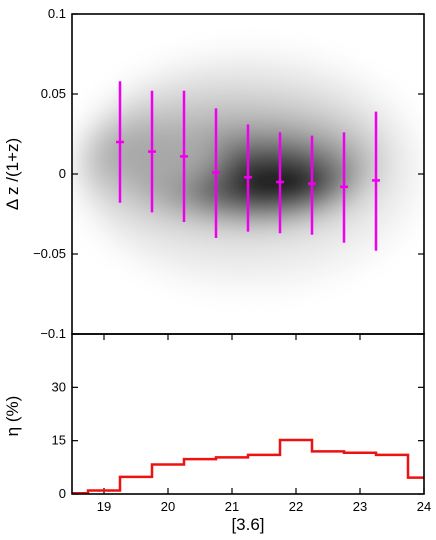 Image resolution: width=436 pixels, height=540 pixels. I want to click on bottom-y-tick-label: 0, so click(62, 493).